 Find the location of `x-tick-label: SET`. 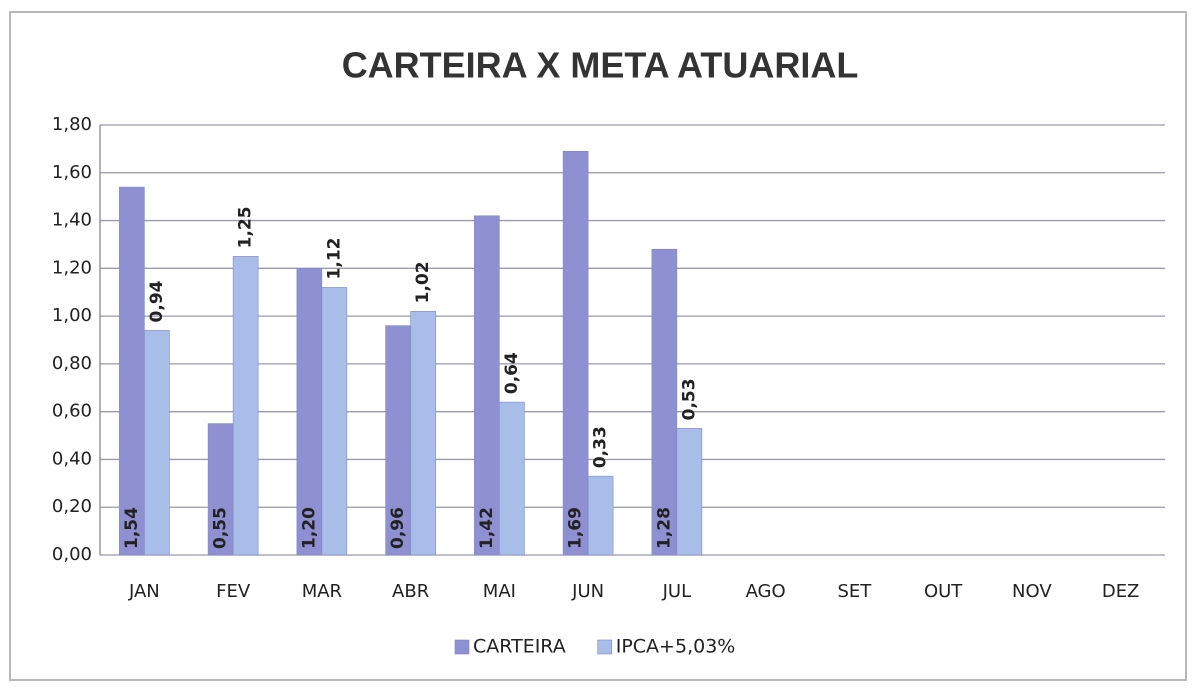

x-tick-label: SET is located at coordinates (854, 591).